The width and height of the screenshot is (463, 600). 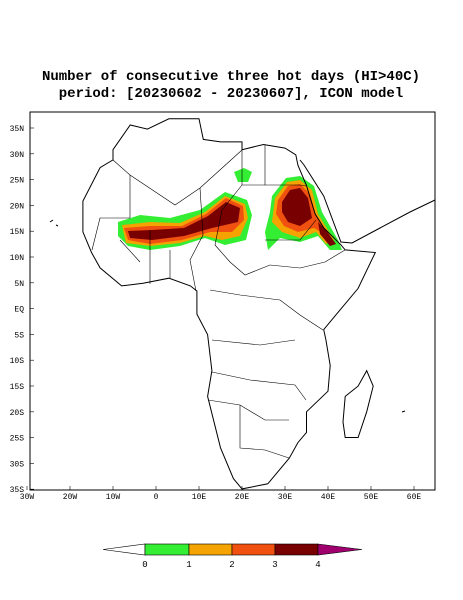 I want to click on lat-label: 30N, so click(x=17, y=155).